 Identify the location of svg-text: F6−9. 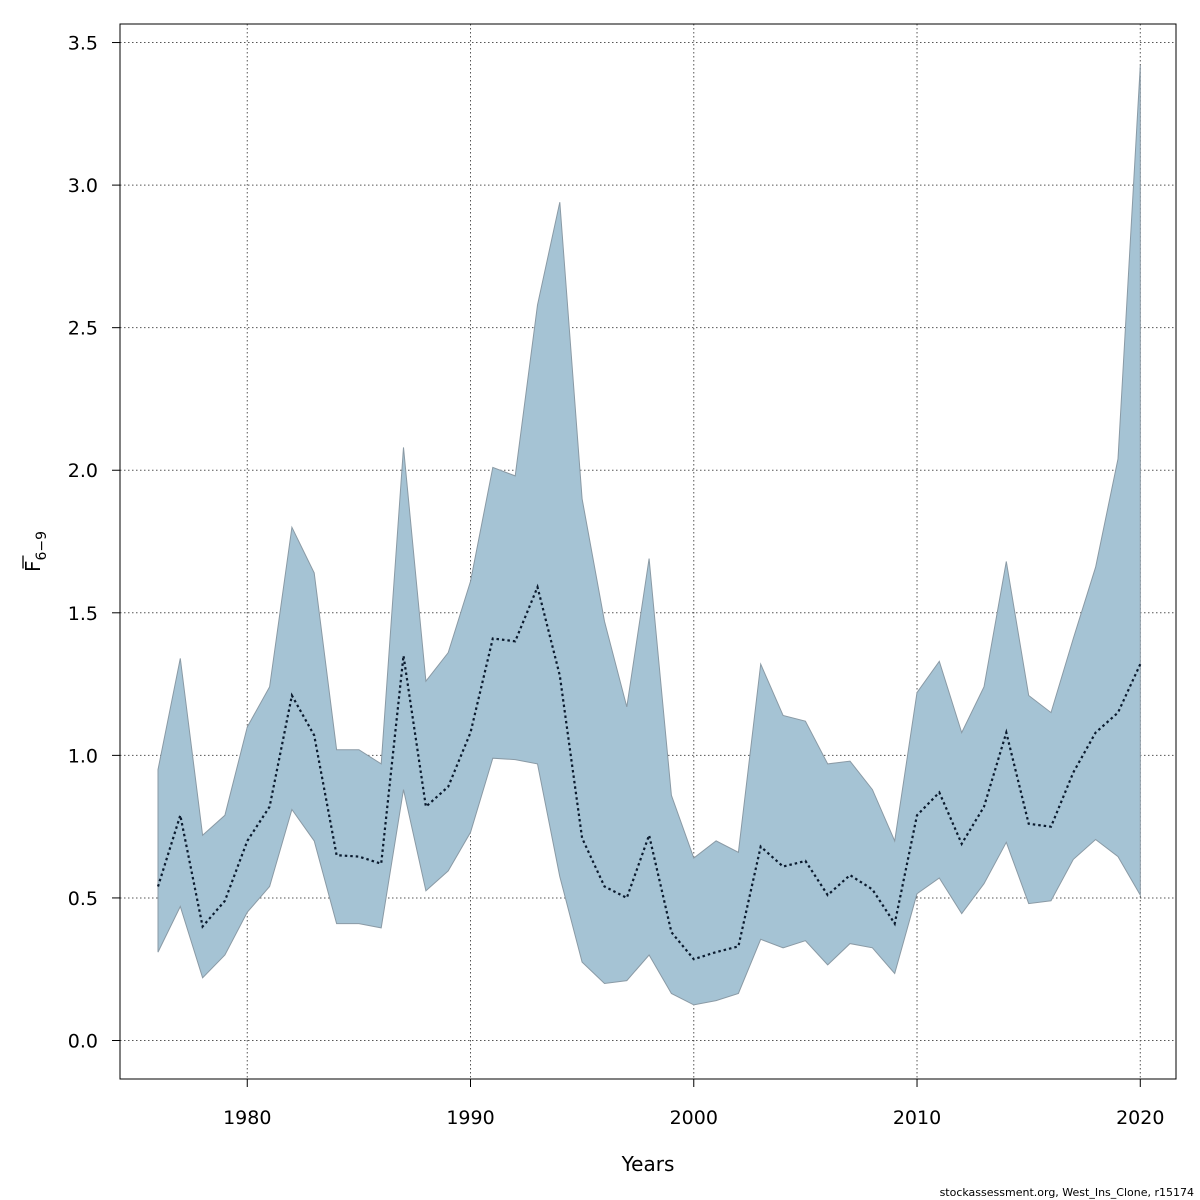
(35, 551).